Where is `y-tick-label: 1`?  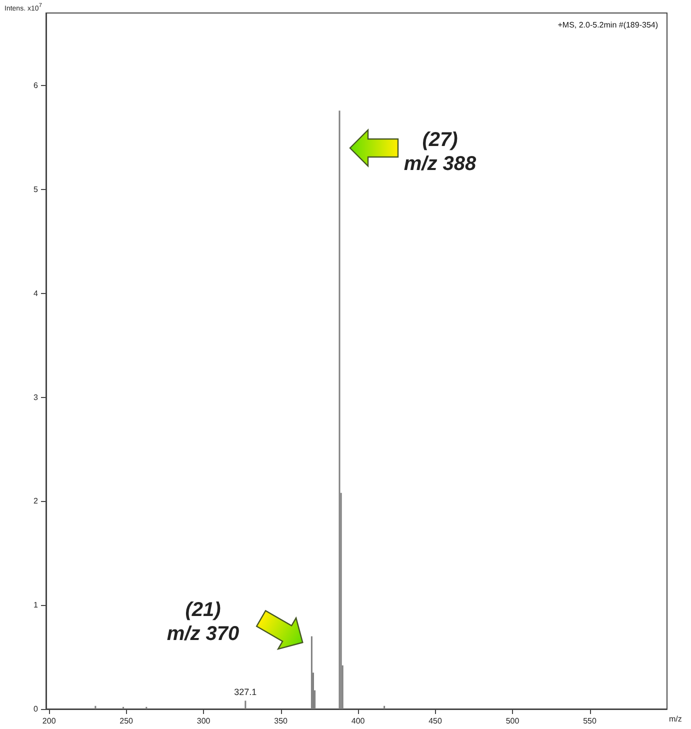
y-tick-label: 1 is located at coordinates (36, 605).